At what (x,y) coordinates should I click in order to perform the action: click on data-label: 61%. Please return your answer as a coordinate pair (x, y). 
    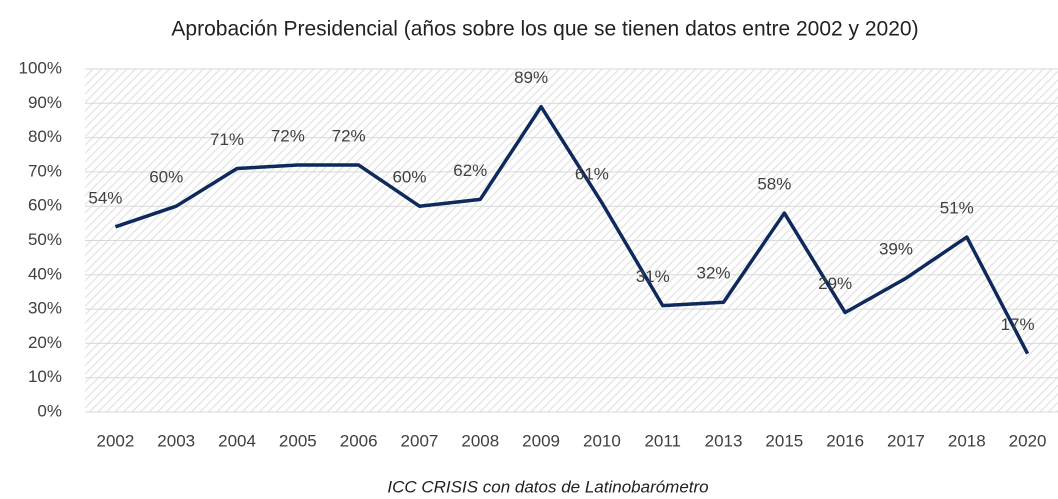
    Looking at the image, I should click on (592, 173).